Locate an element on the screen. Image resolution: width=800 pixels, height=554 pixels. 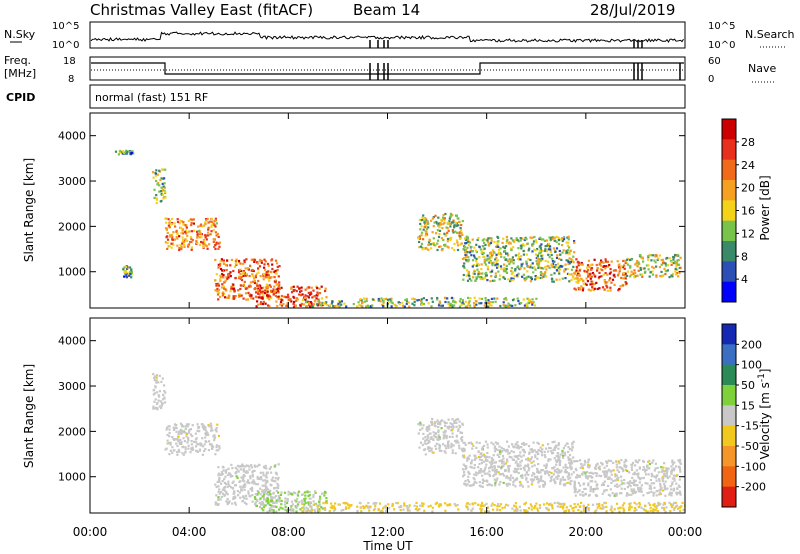
echo-region is located at coordinates (519, 259).